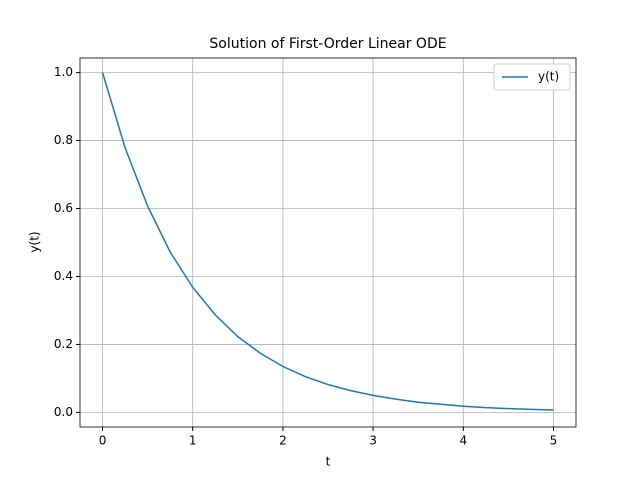 The height and width of the screenshot is (480, 640). What do you see at coordinates (63, 208) in the screenshot?
I see `y-tick-label: 0.6` at bounding box center [63, 208].